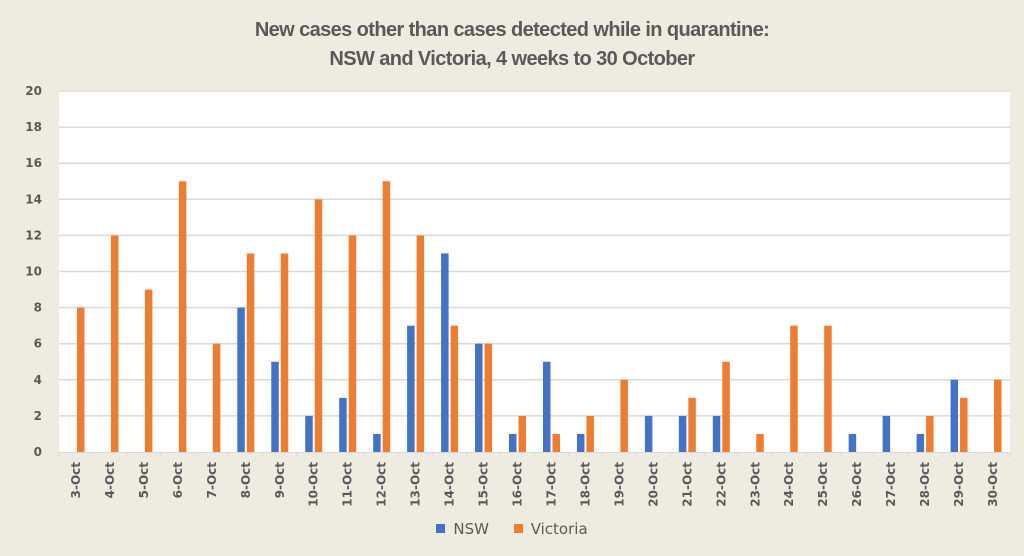  Describe the element at coordinates (721, 484) in the screenshot. I see `x-tick-label: 22-Oct` at that location.